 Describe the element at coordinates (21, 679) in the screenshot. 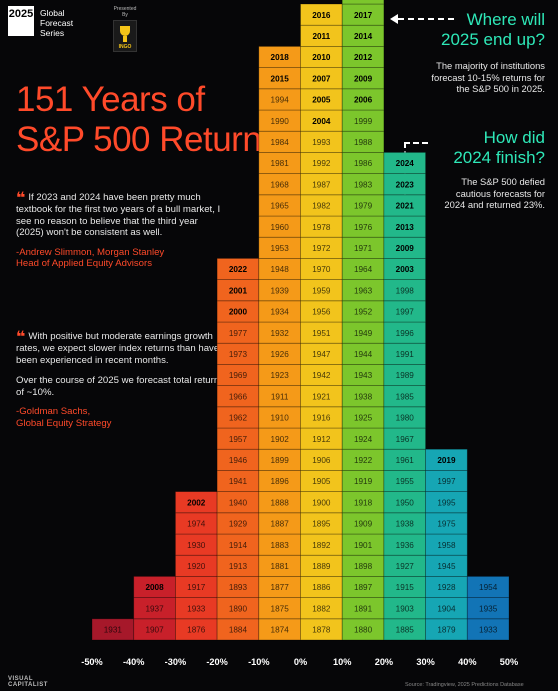

I see `brand-line-1: VISUAL` at that location.